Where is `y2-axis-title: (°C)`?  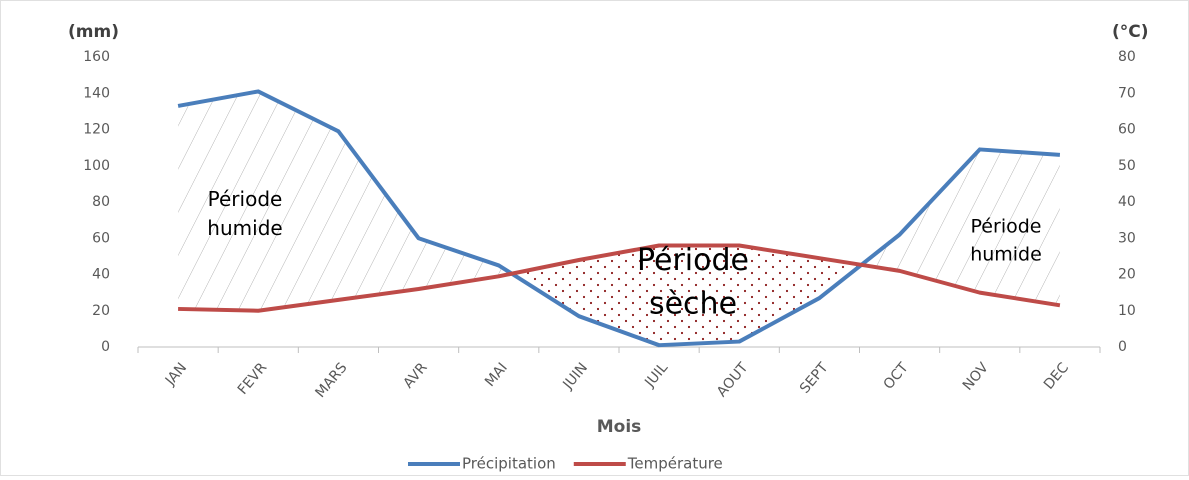 y2-axis-title: (°C) is located at coordinates (1130, 32).